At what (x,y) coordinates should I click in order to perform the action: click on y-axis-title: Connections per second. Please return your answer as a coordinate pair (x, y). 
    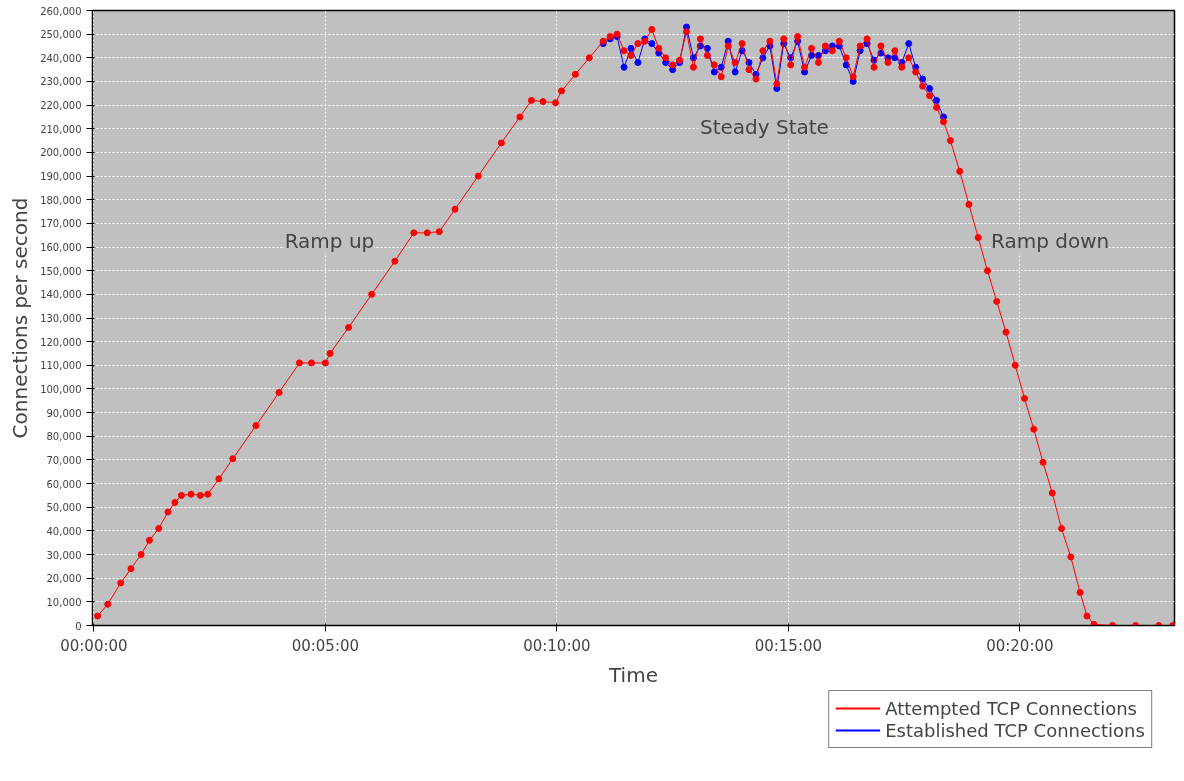
    Looking at the image, I should click on (20, 318).